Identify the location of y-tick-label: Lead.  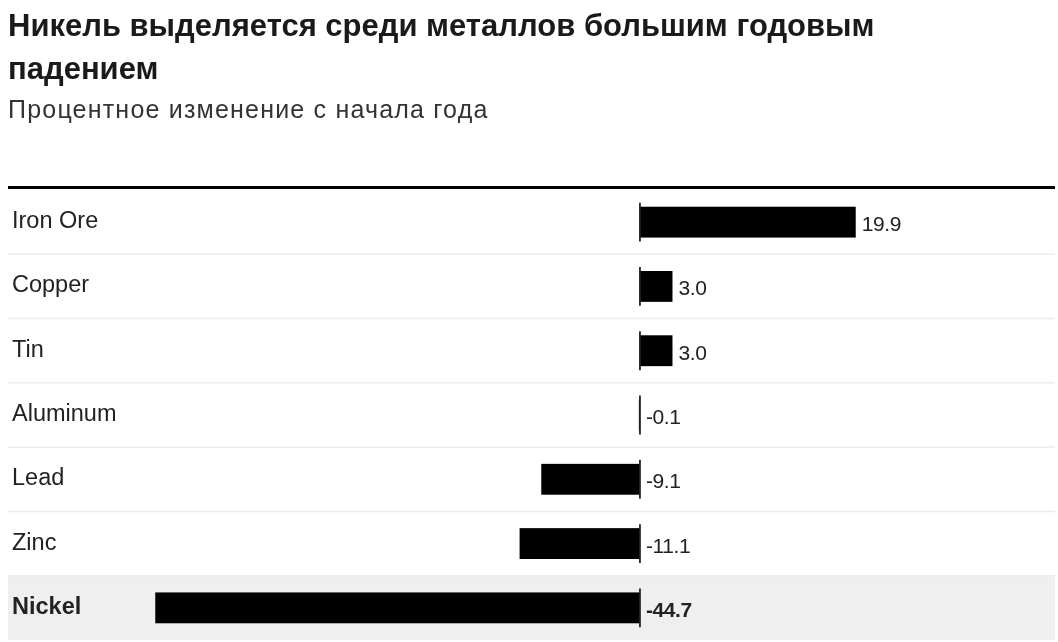
(38, 477).